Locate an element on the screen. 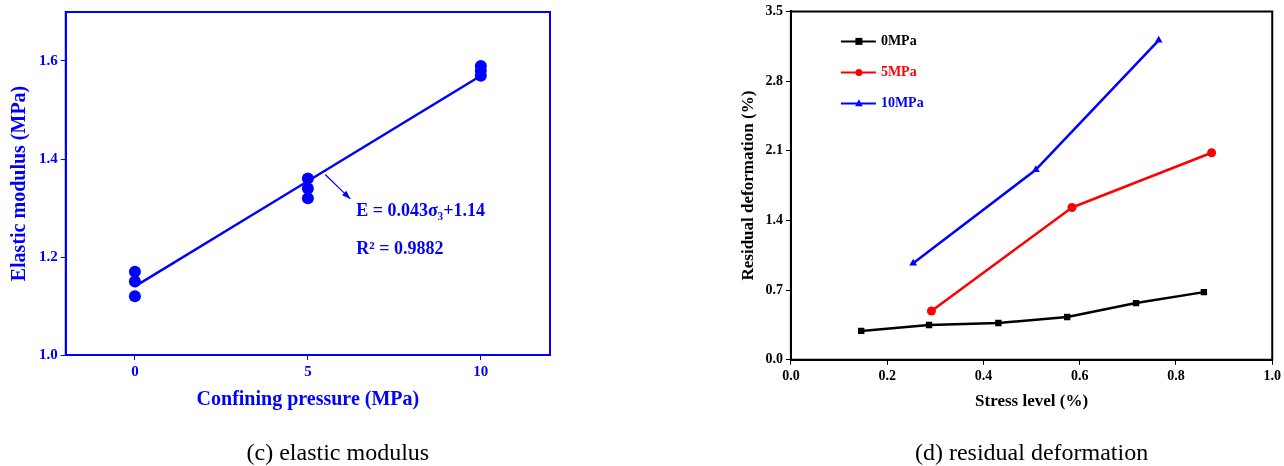  y-axis-title: Residual deformation (%) is located at coordinates (747, 185).